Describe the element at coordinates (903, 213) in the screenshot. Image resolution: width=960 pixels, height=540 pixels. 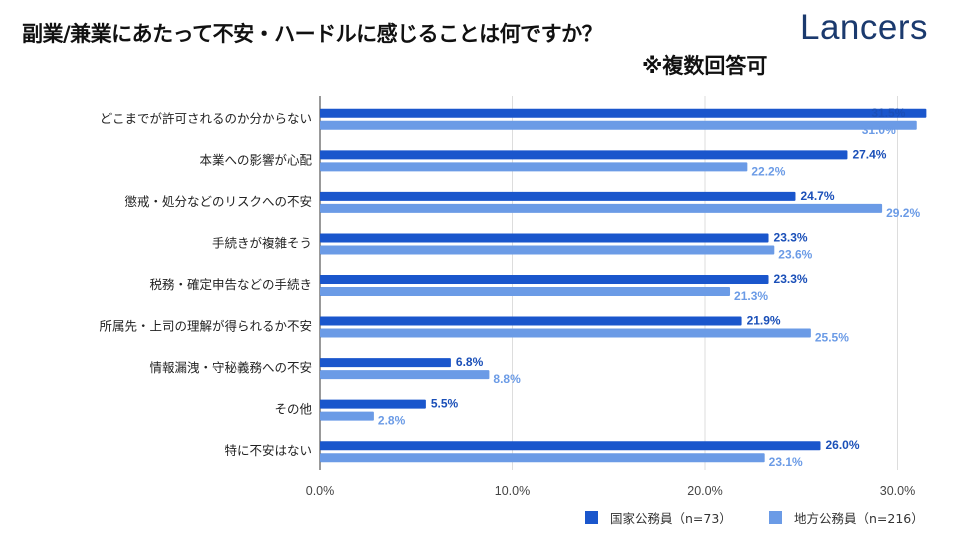
I see `data-label: 29.2%` at that location.